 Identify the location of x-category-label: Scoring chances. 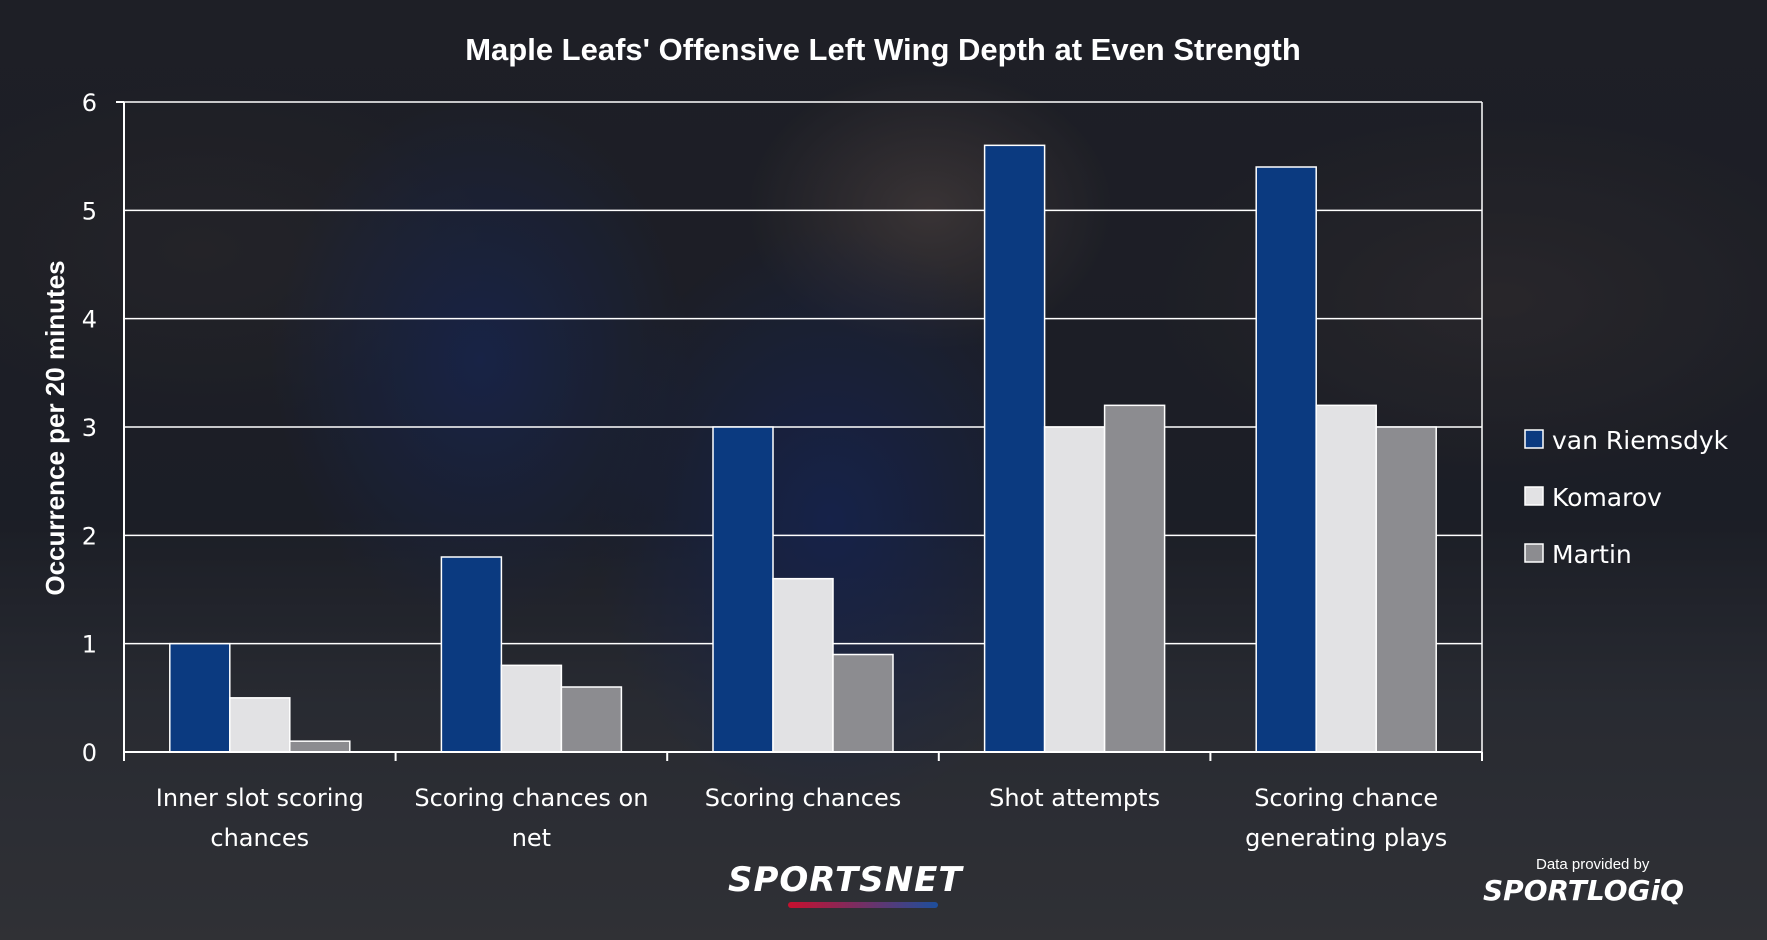
(803, 798).